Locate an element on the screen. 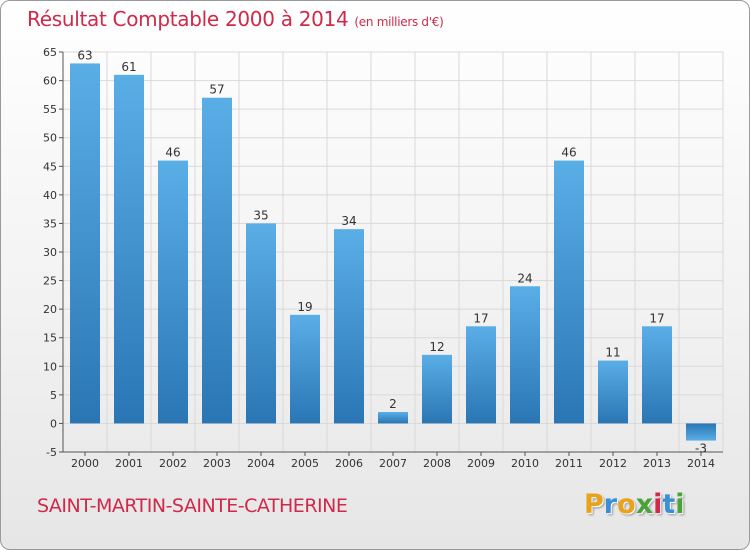 The height and width of the screenshot is (550, 750). x-tick-label: 2009 is located at coordinates (481, 463).